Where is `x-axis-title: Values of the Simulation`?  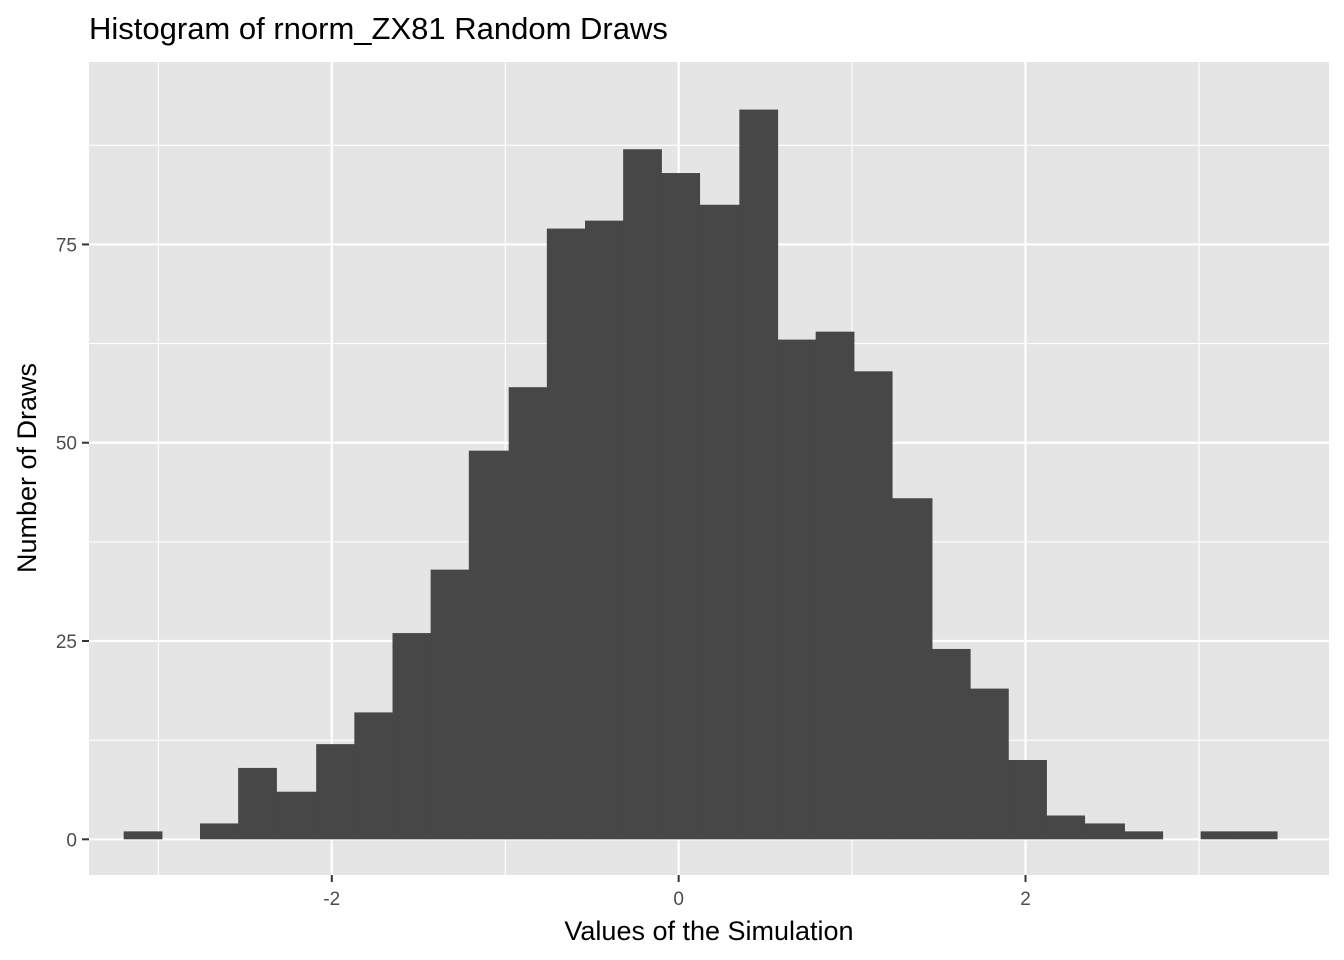
x-axis-title: Values of the Simulation is located at coordinates (708, 931).